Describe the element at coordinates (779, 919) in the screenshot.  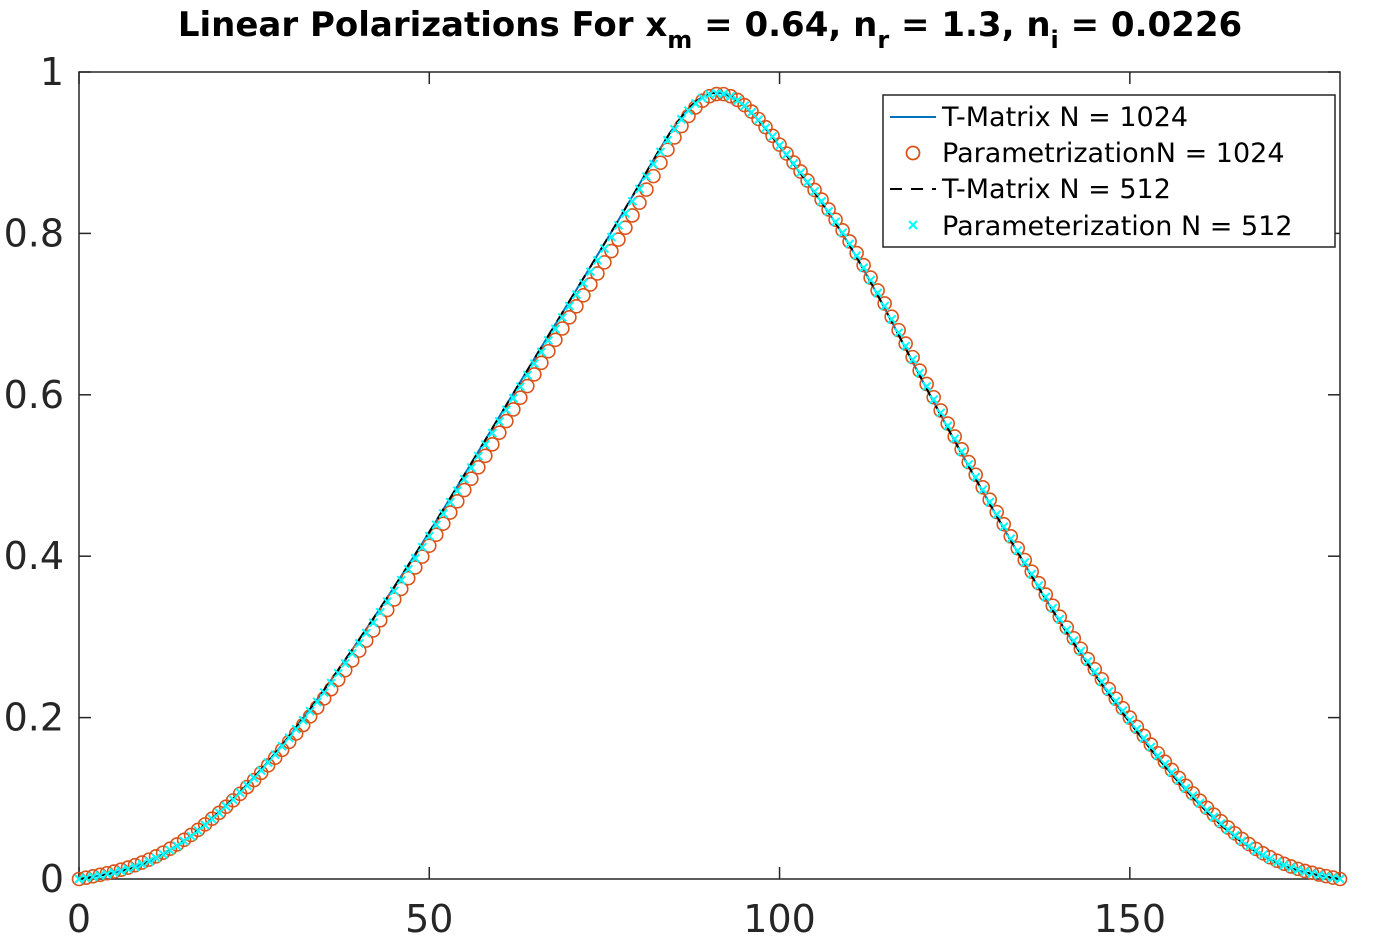
I see `x-tick-label: 100` at that location.